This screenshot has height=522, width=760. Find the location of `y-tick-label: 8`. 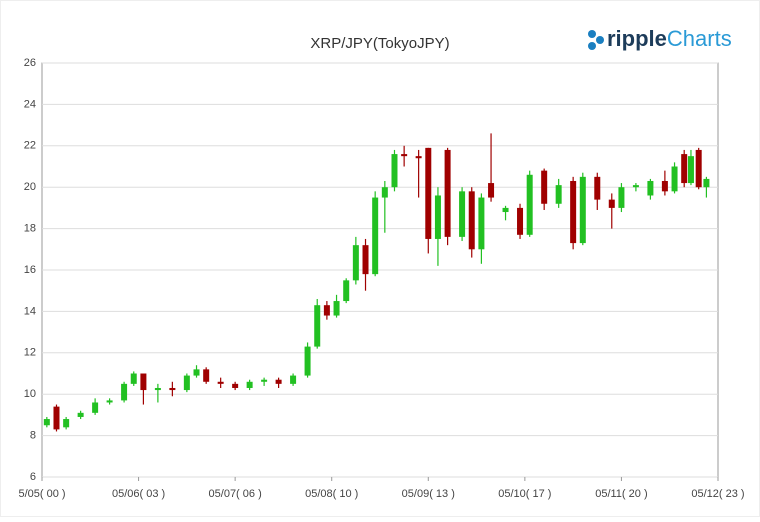

y-tick-label: 8 is located at coordinates (33, 436).